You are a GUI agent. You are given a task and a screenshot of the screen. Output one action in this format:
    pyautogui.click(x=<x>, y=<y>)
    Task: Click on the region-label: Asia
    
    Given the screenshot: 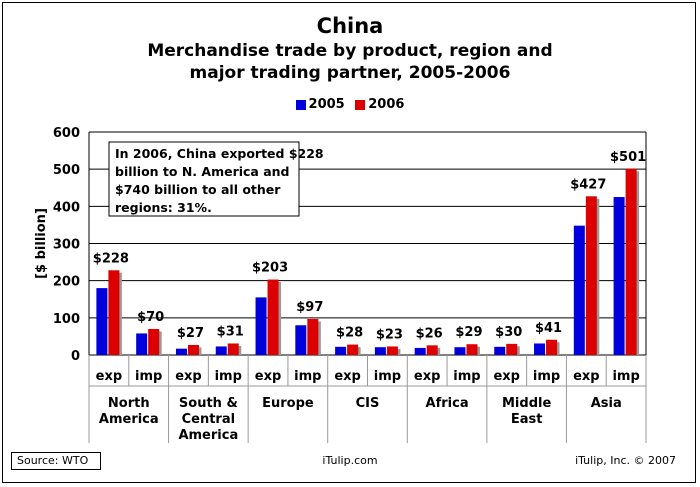 What is the action you would take?
    pyautogui.click(x=606, y=403)
    